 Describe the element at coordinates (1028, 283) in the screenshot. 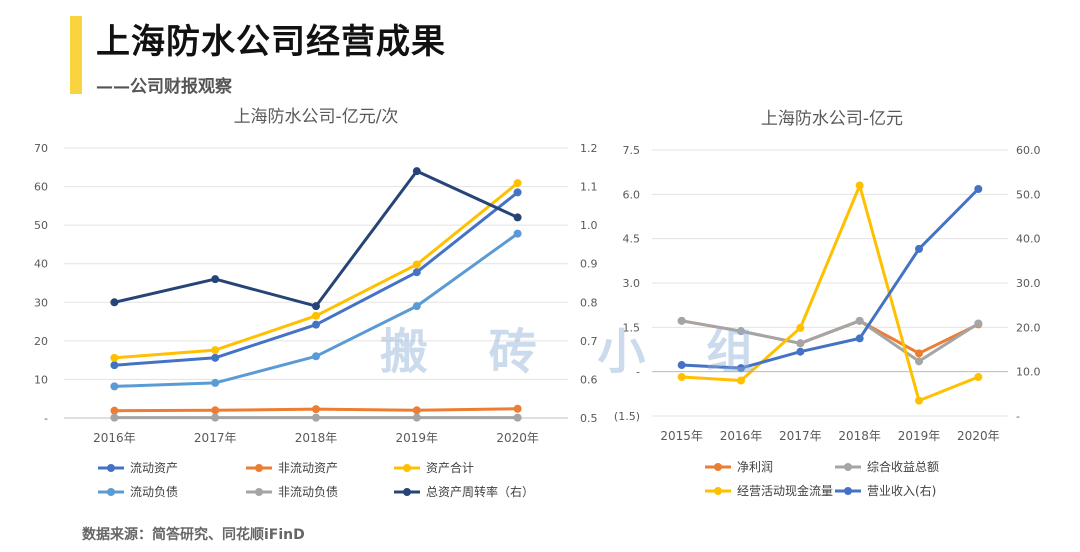

I see `y2-tick-label: 30.0` at that location.